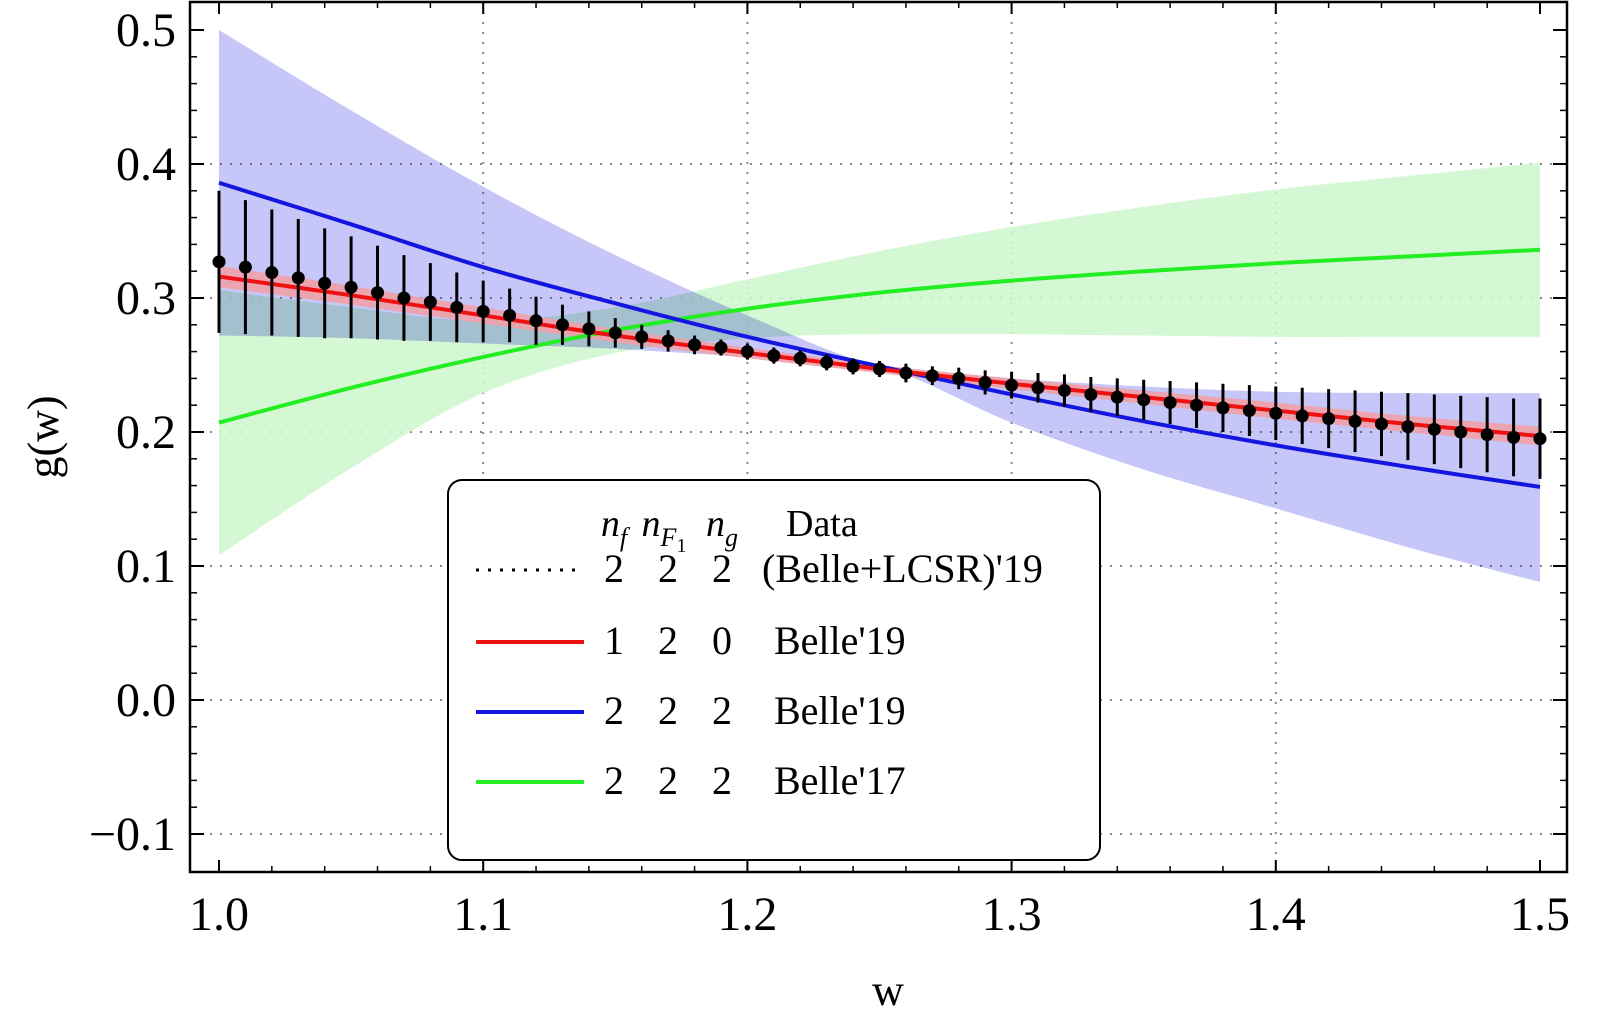  I want to click on legend-header-ng: ng, so click(722, 527).